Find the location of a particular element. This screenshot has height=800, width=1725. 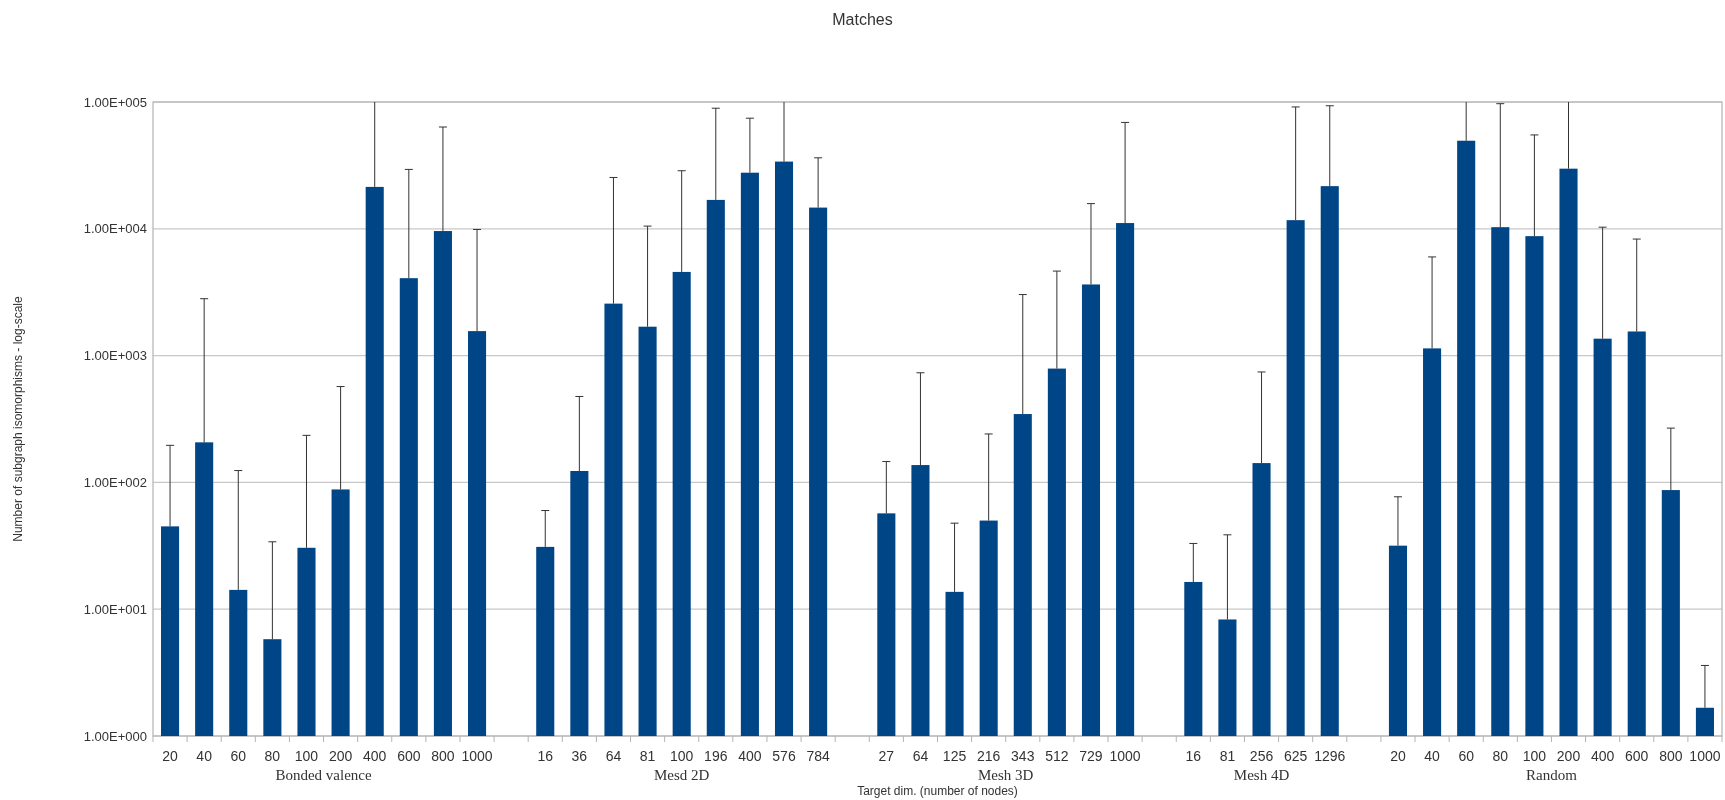

text: Random is located at coordinates (1552, 775).